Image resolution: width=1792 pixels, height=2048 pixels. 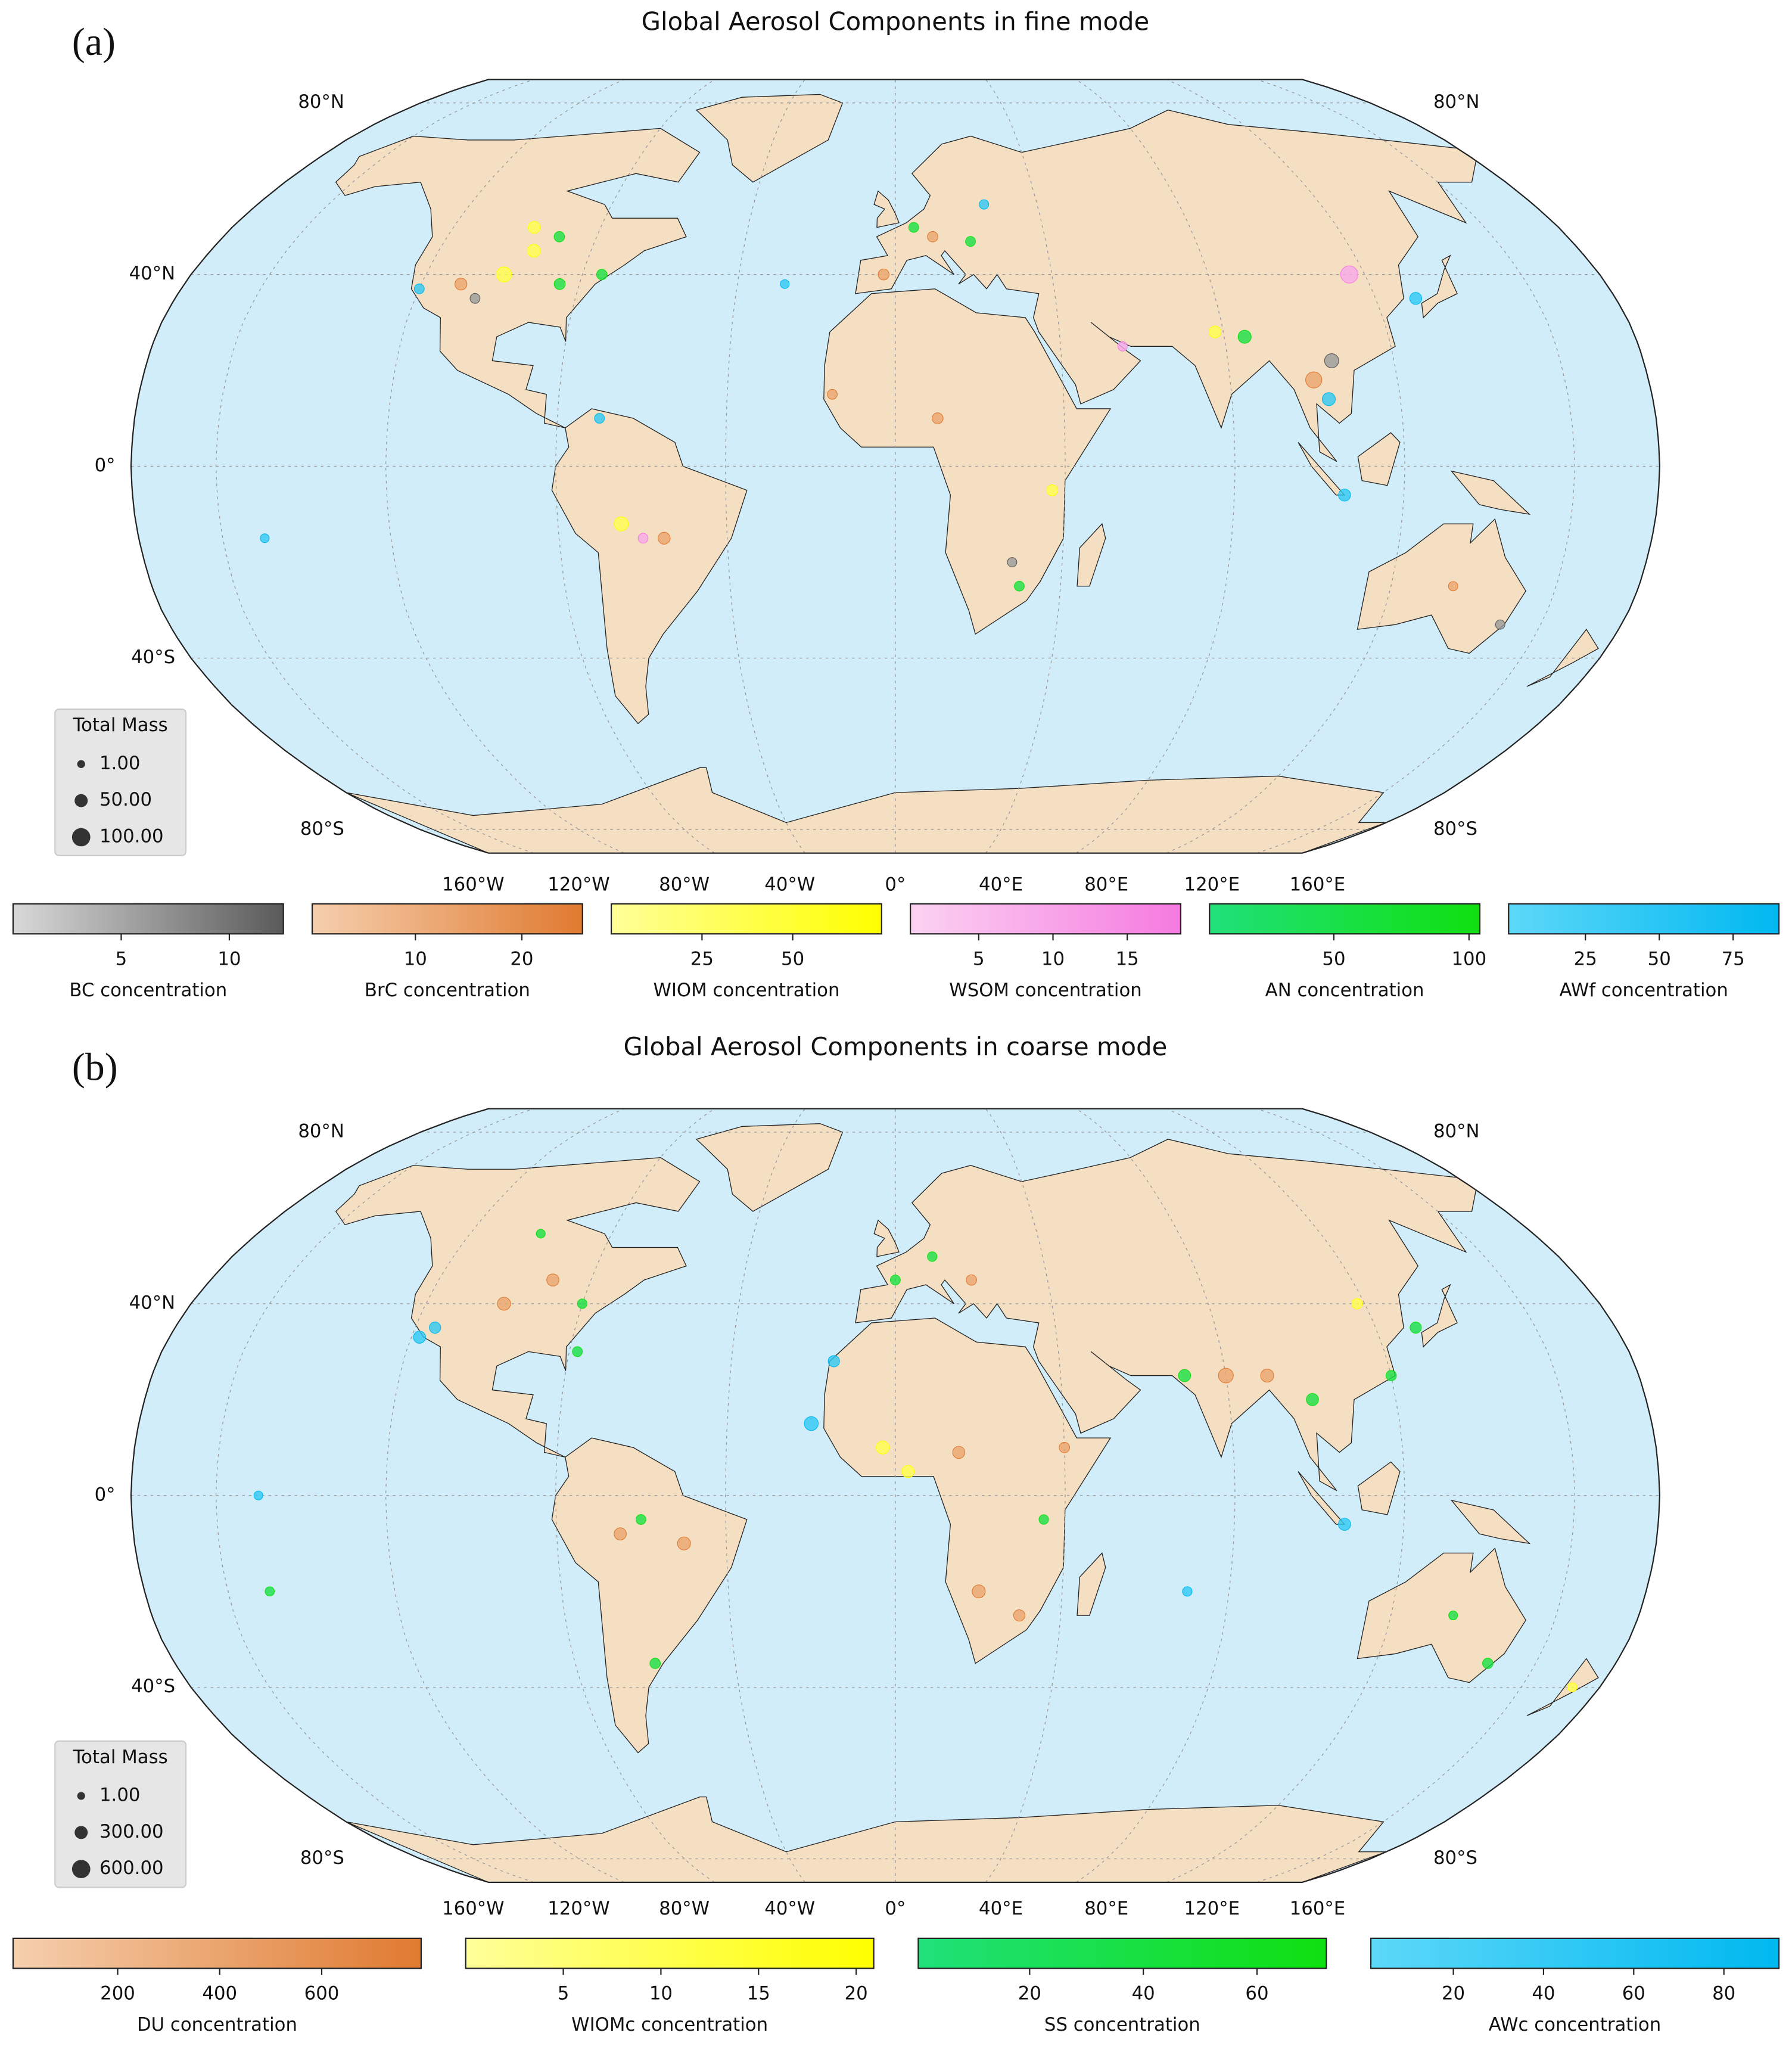 I want to click on legend: Total Mass 1.00 50.00 100.00, so click(x=120, y=782).